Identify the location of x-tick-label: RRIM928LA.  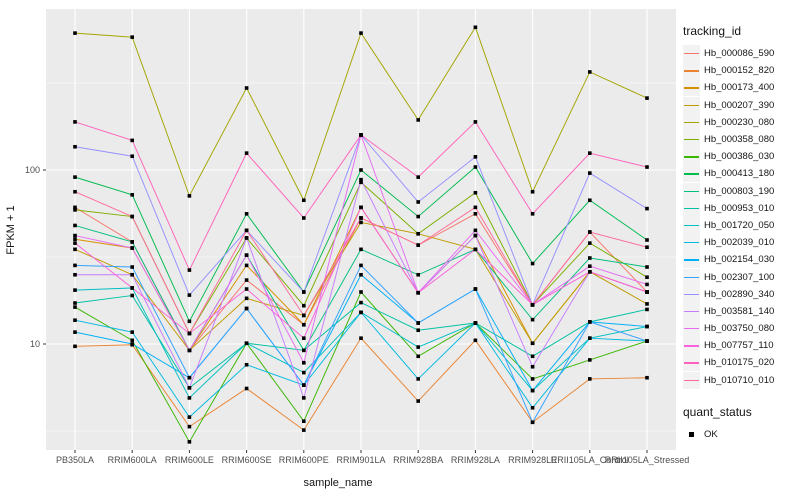
(475, 460).